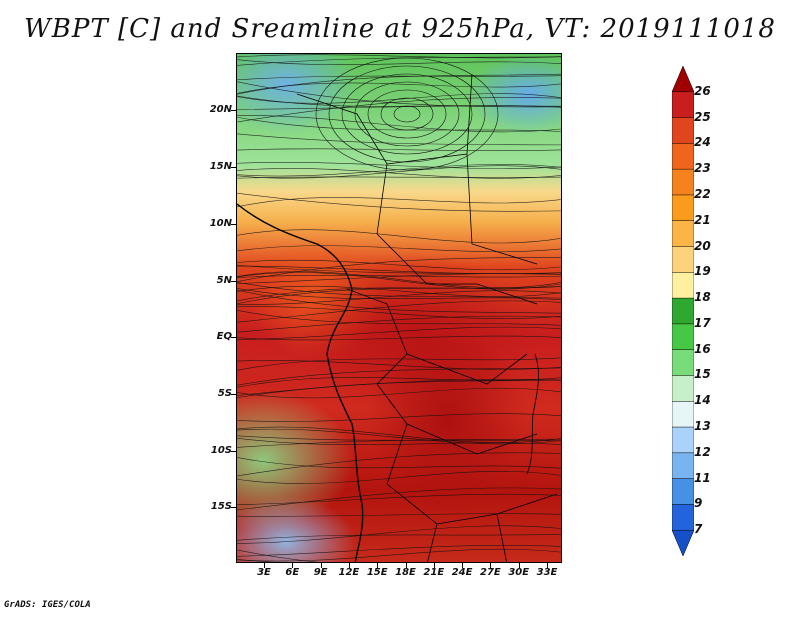  What do you see at coordinates (702, 374) in the screenshot?
I see `colorbar-level-label: 15` at bounding box center [702, 374].